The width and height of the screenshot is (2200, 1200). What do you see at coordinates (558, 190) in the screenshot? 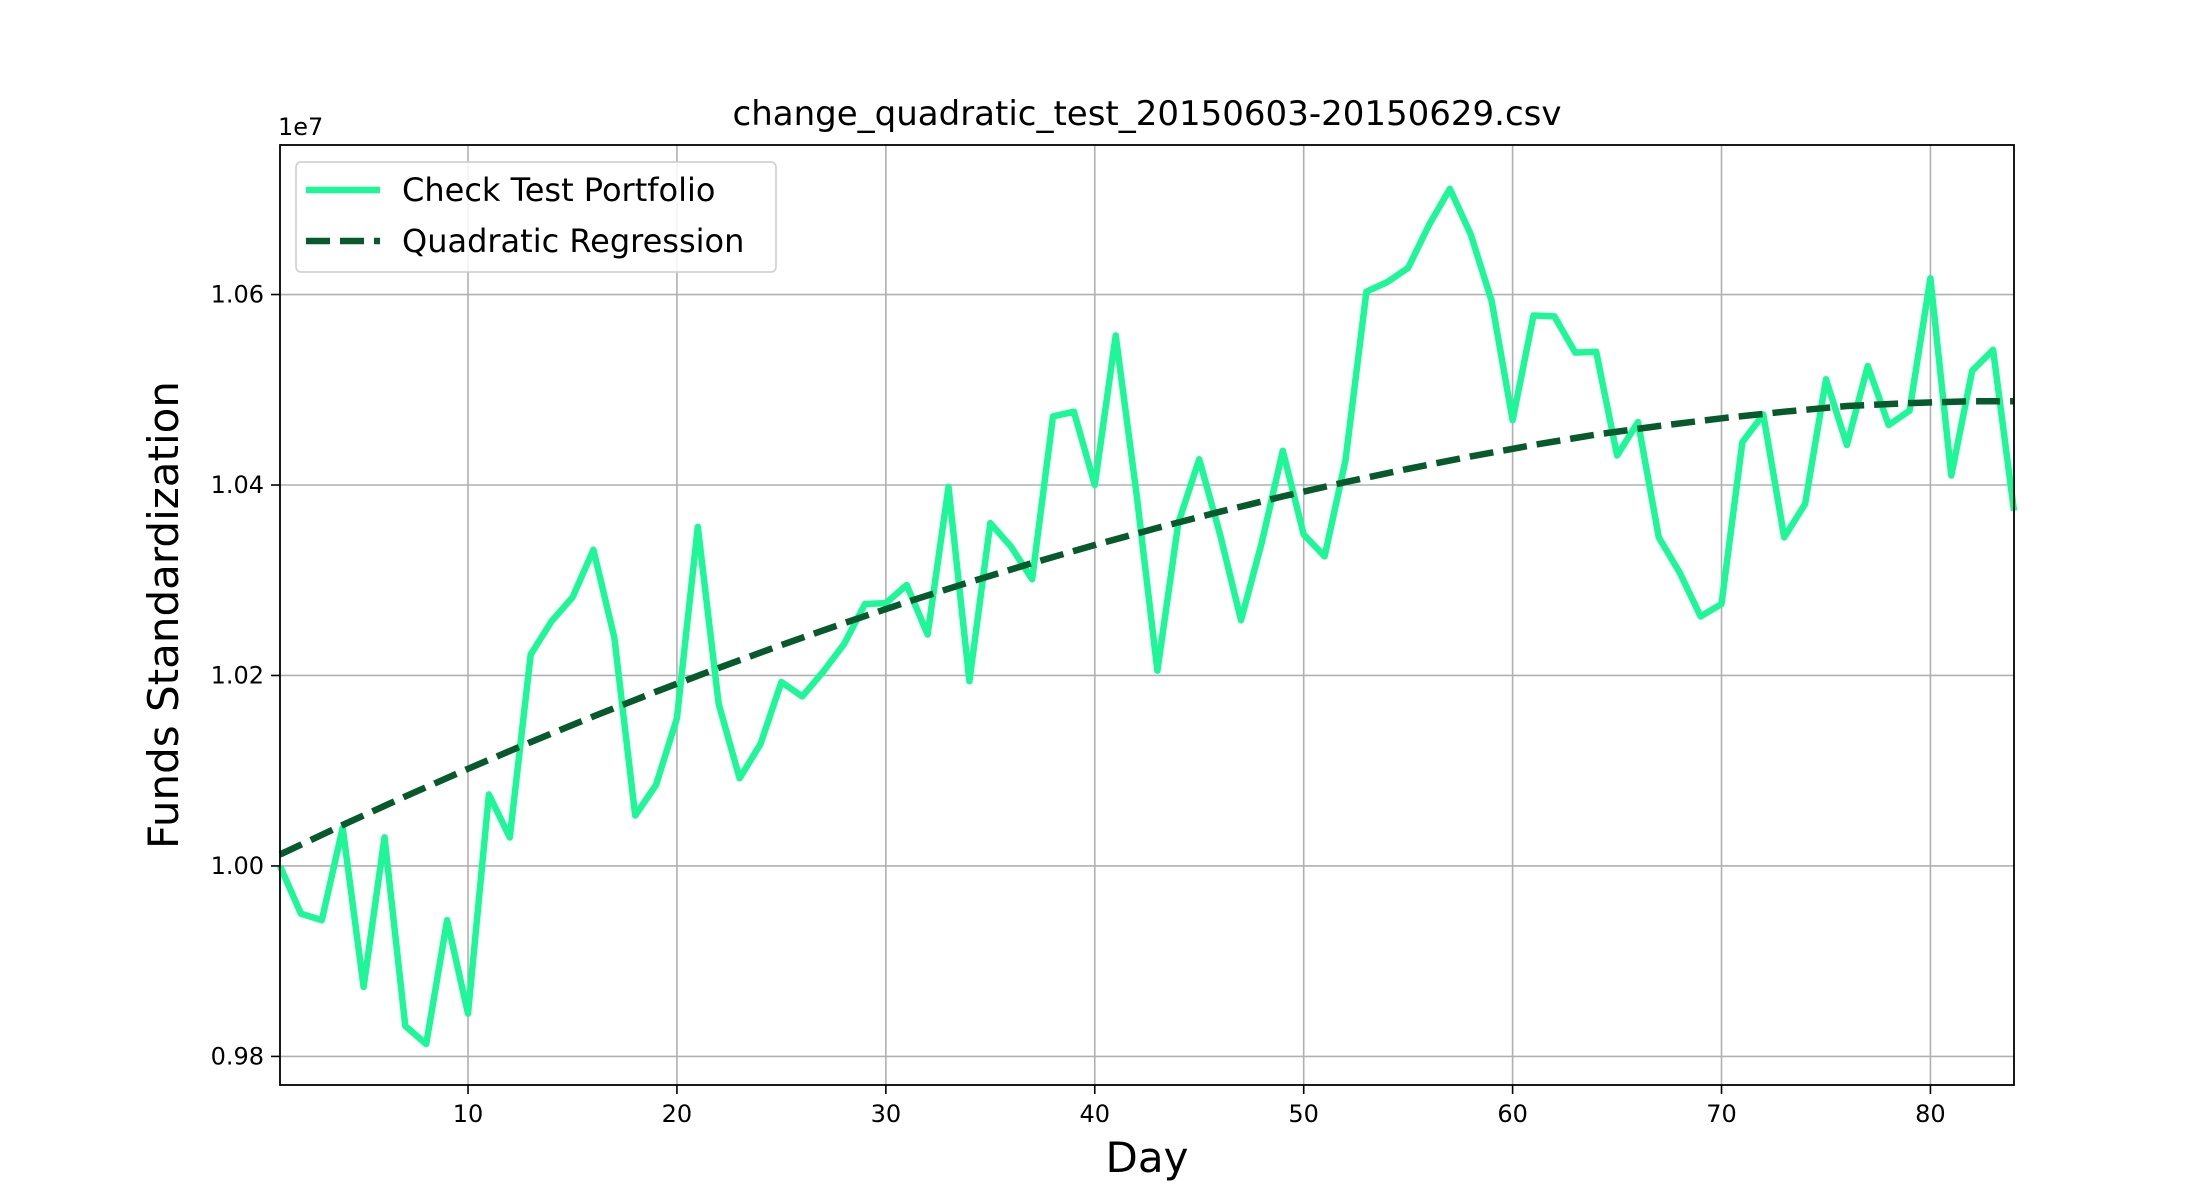
I see `legend-label-check-test-portfolio: Check Test Portfolio` at bounding box center [558, 190].